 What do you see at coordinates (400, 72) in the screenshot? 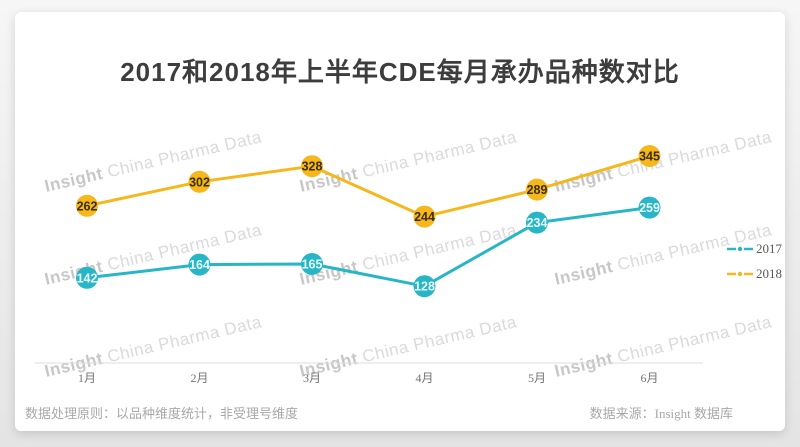
I see `chart-title: 2017和2018年上半年CDE每月承办品种数对比` at bounding box center [400, 72].